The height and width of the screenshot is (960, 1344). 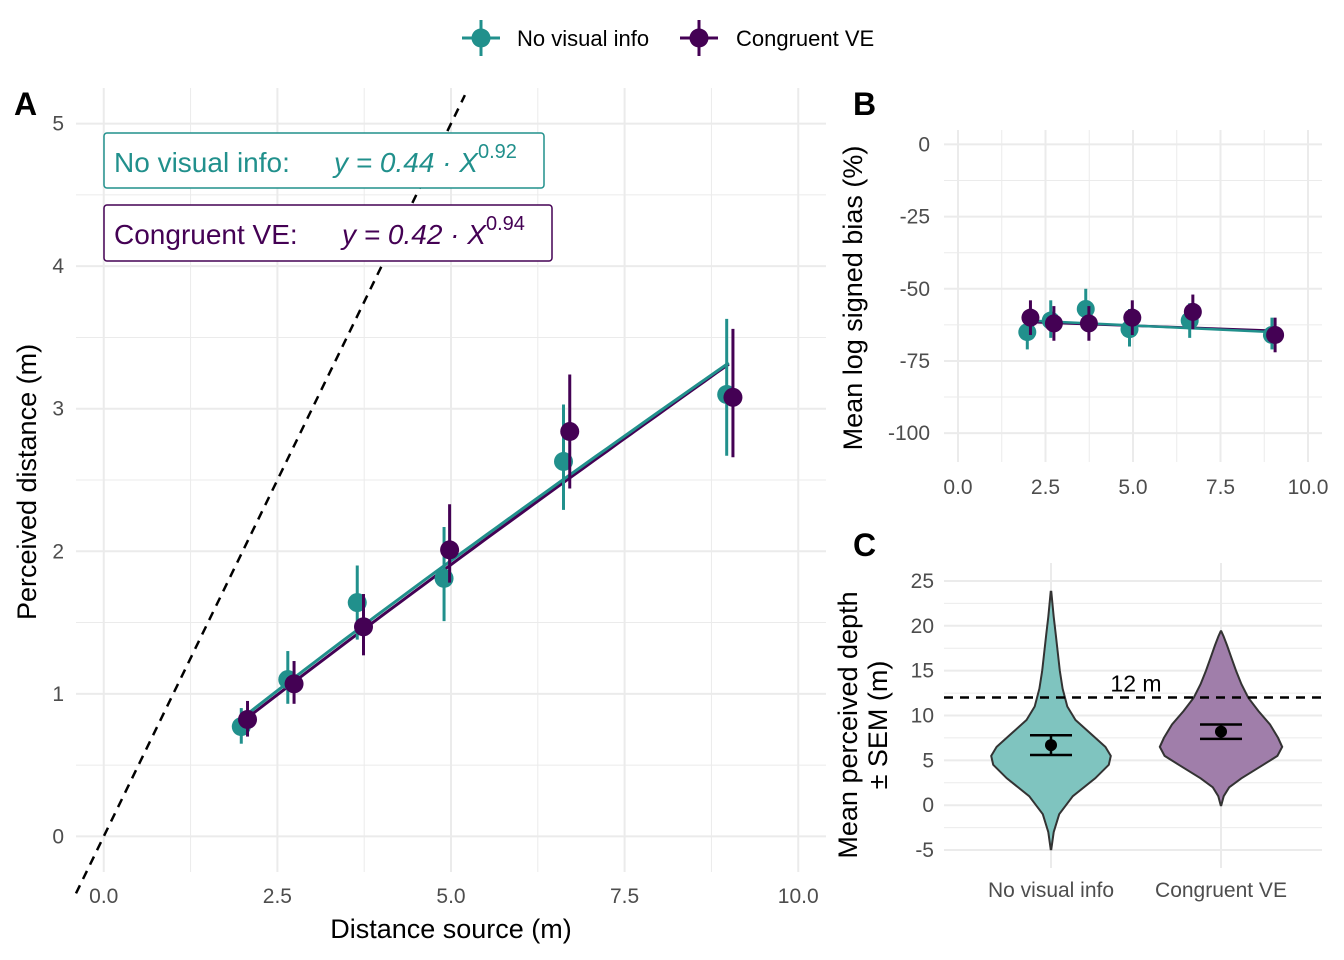 I want to click on legend-item-congruent: Congruent VE, so click(x=777, y=38).